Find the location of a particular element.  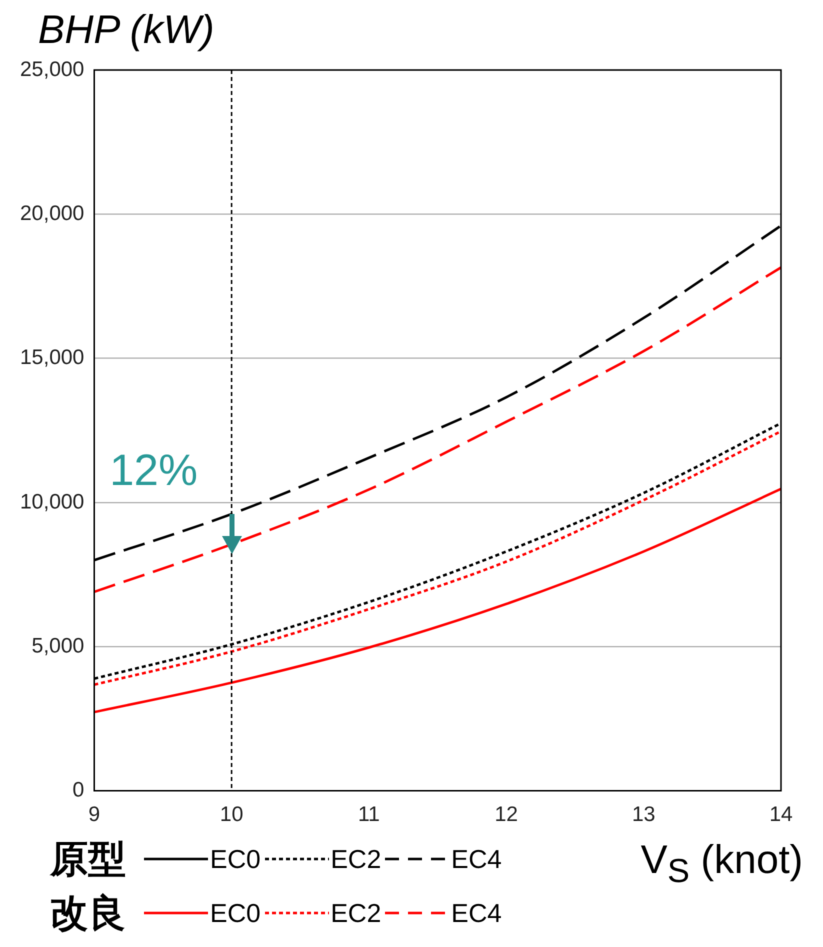

y-tick-label: 20,000 is located at coordinates (52, 213).